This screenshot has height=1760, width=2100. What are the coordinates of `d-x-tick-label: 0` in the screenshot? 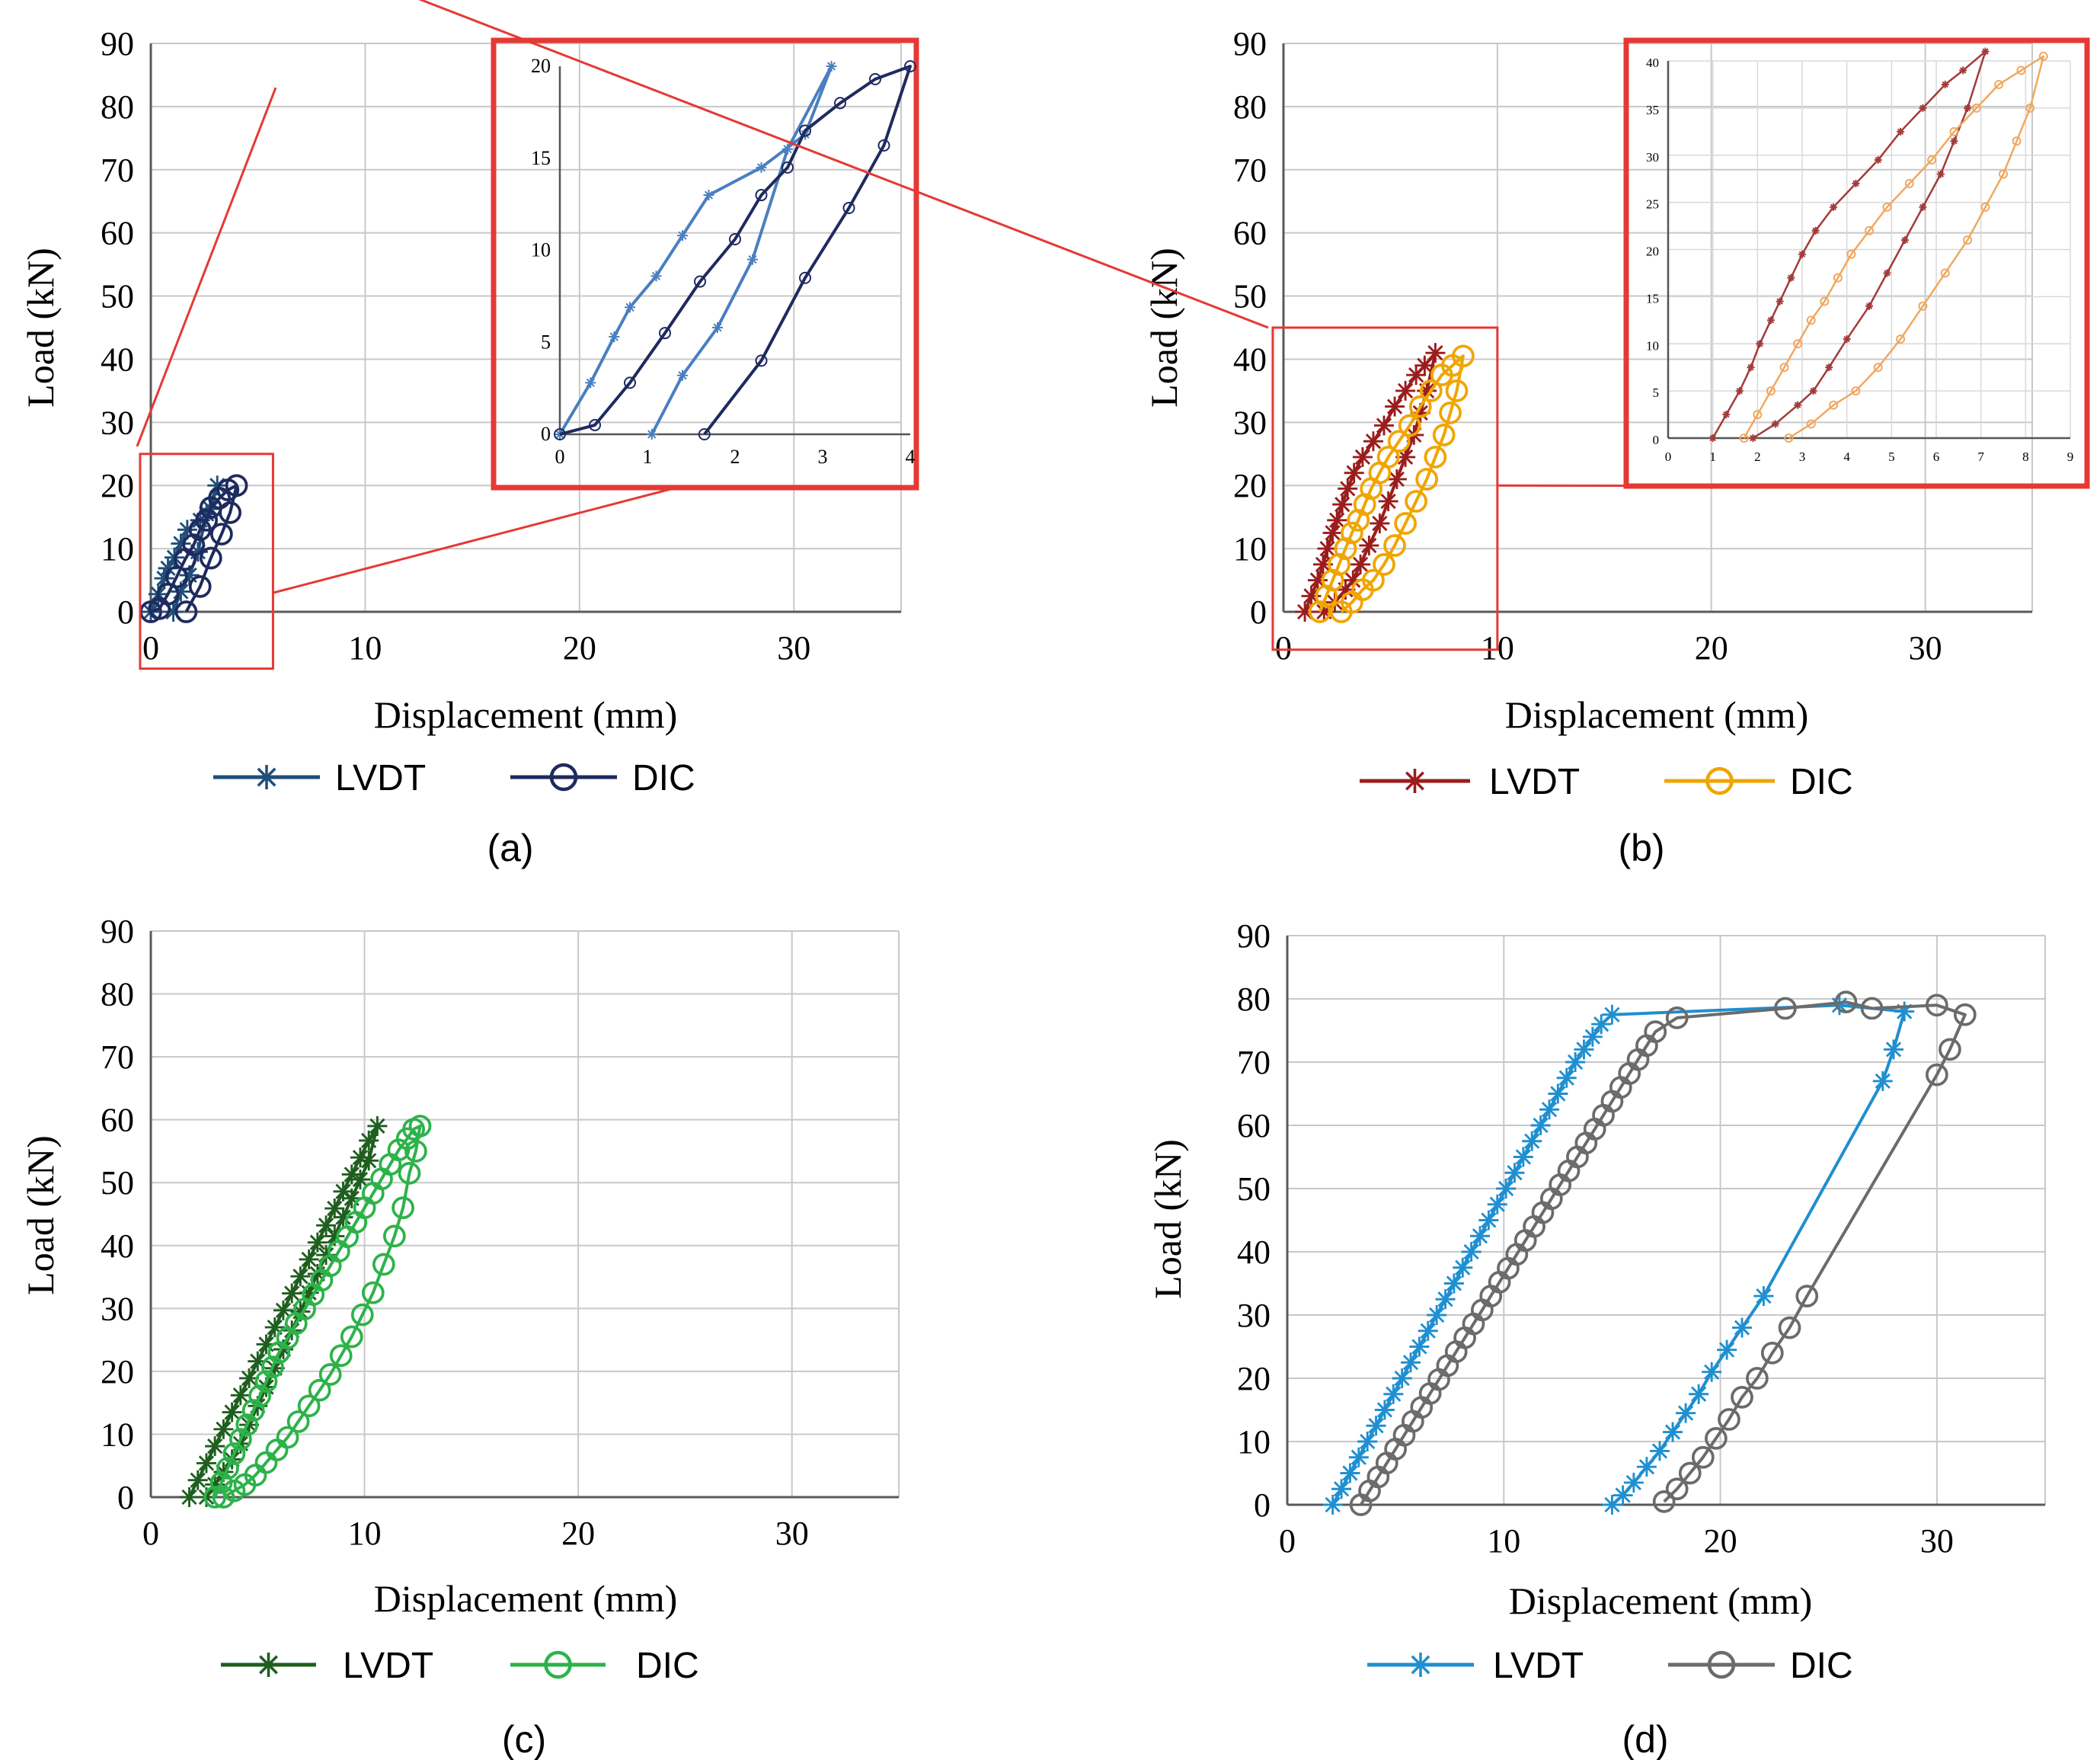 It's located at (1287, 1541).